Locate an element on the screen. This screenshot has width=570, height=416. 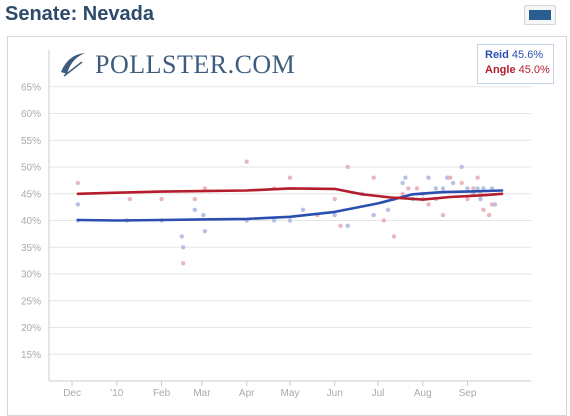
y-tick-label: 50% is located at coordinates (31, 168).